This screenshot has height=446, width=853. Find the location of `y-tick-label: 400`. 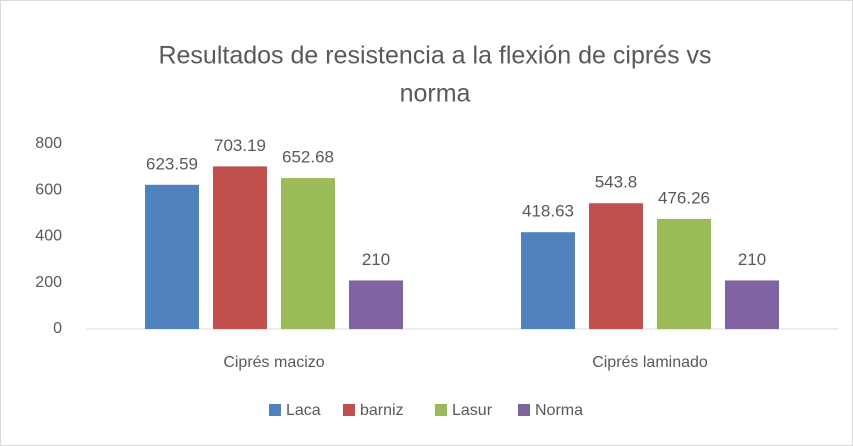

y-tick-label: 400 is located at coordinates (48, 236).